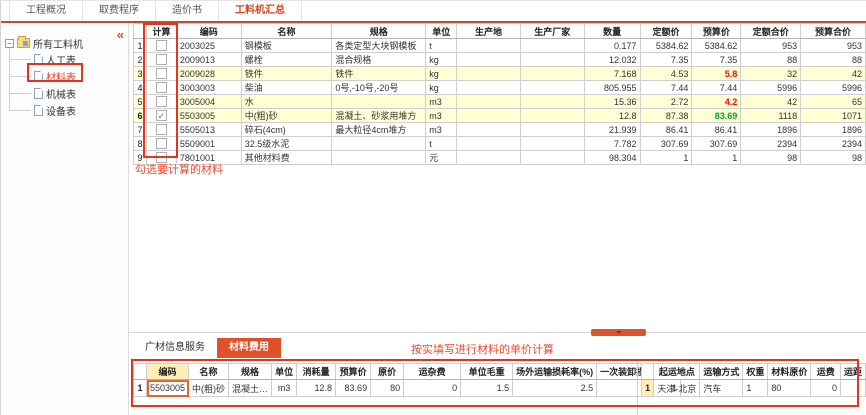  What do you see at coordinates (208, 87) in the screenshot?
I see `cell-code: 3003003` at bounding box center [208, 87].